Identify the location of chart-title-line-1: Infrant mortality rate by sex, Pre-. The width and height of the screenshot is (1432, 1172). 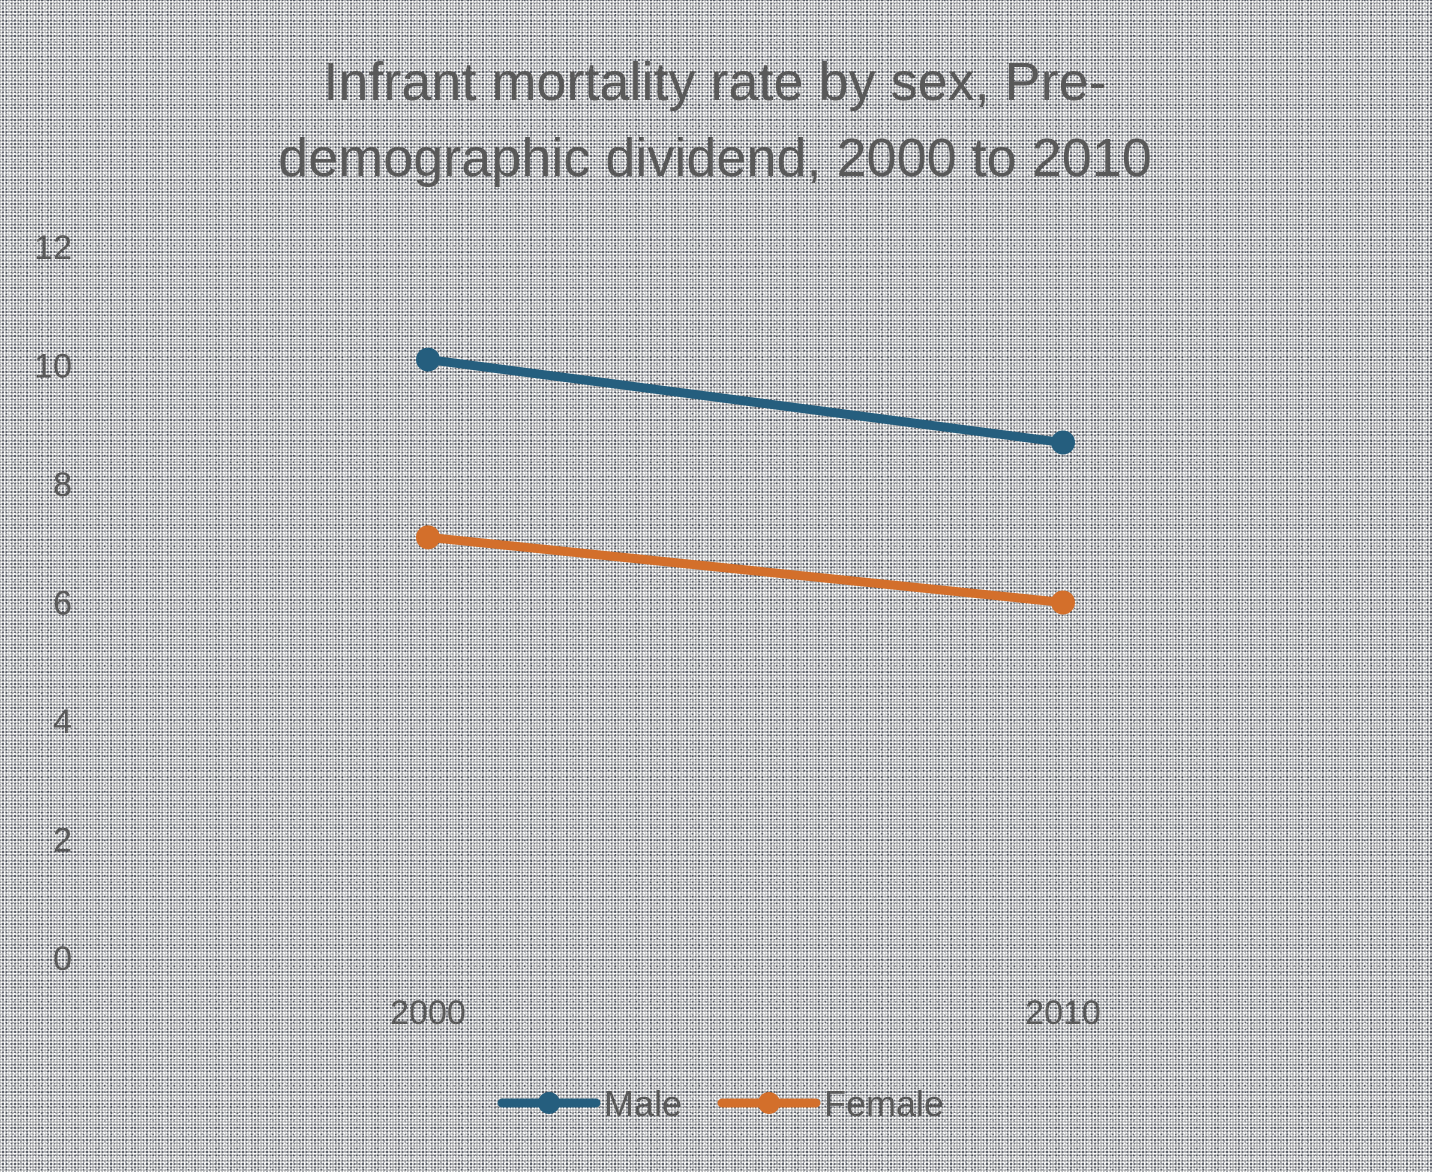
(715, 82).